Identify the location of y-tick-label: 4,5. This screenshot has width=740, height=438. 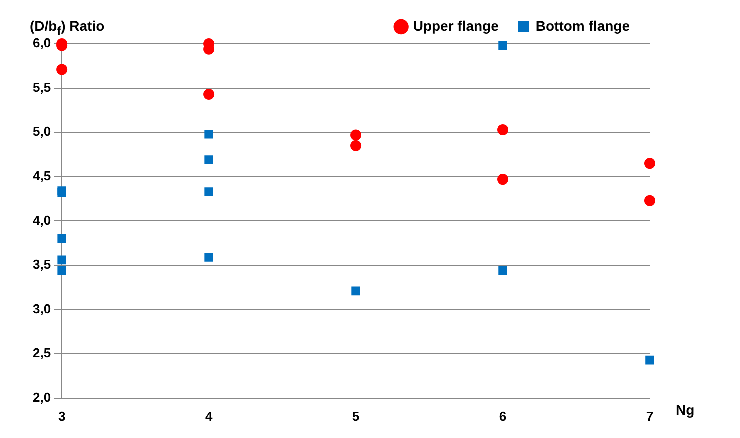
(42, 176).